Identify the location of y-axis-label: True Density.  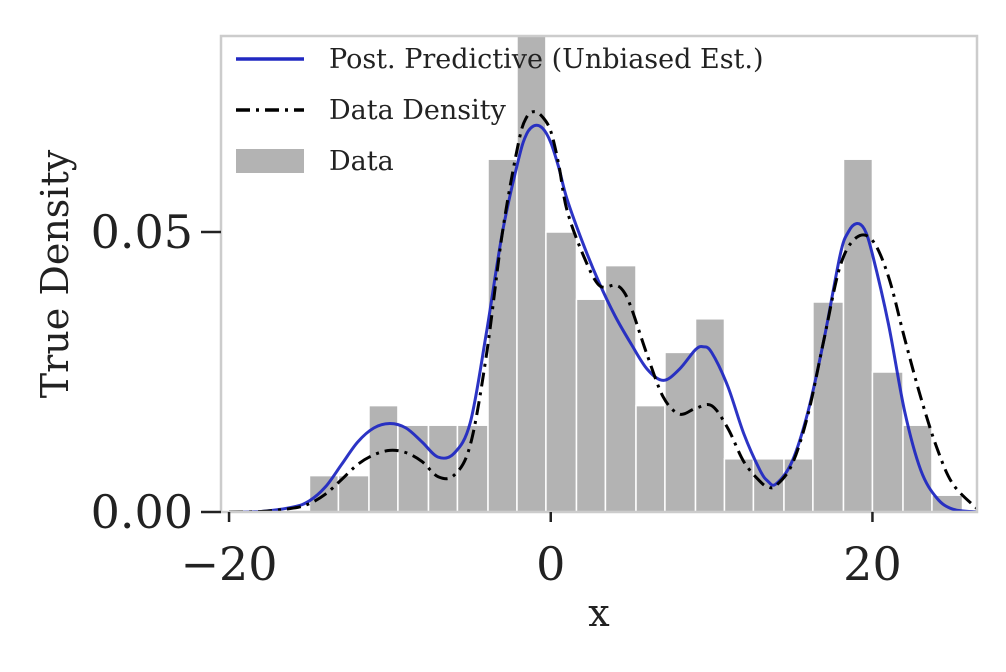
(55, 273).